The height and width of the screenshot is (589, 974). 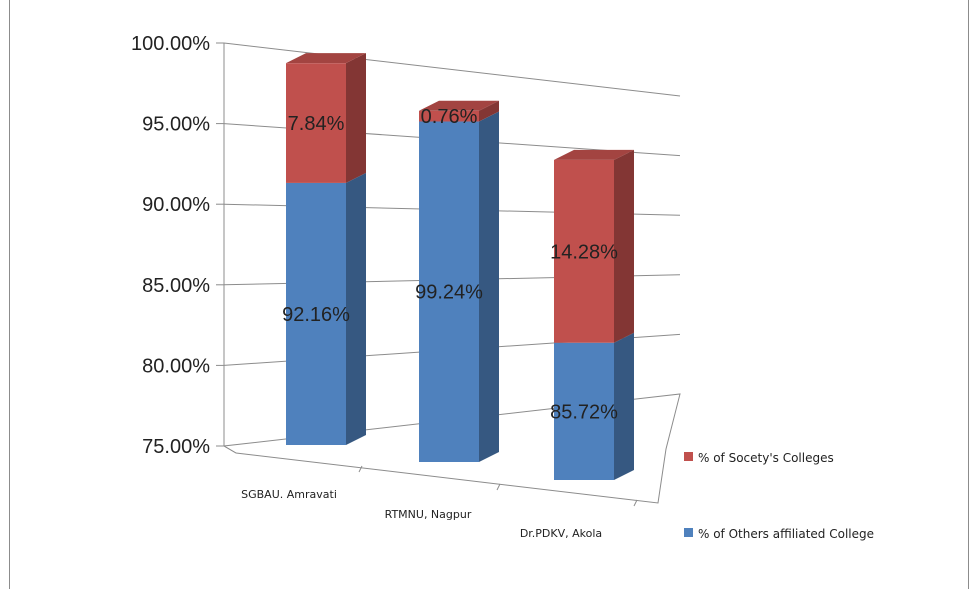 I want to click on data-label: 92.16%, so click(x=316, y=315).